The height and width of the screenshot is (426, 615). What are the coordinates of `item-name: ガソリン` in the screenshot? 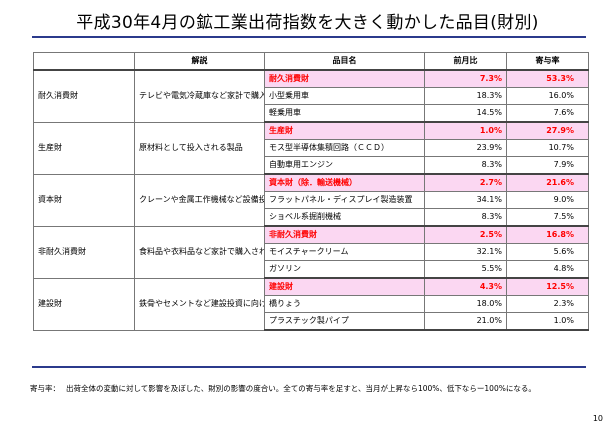 It's located at (344, 269).